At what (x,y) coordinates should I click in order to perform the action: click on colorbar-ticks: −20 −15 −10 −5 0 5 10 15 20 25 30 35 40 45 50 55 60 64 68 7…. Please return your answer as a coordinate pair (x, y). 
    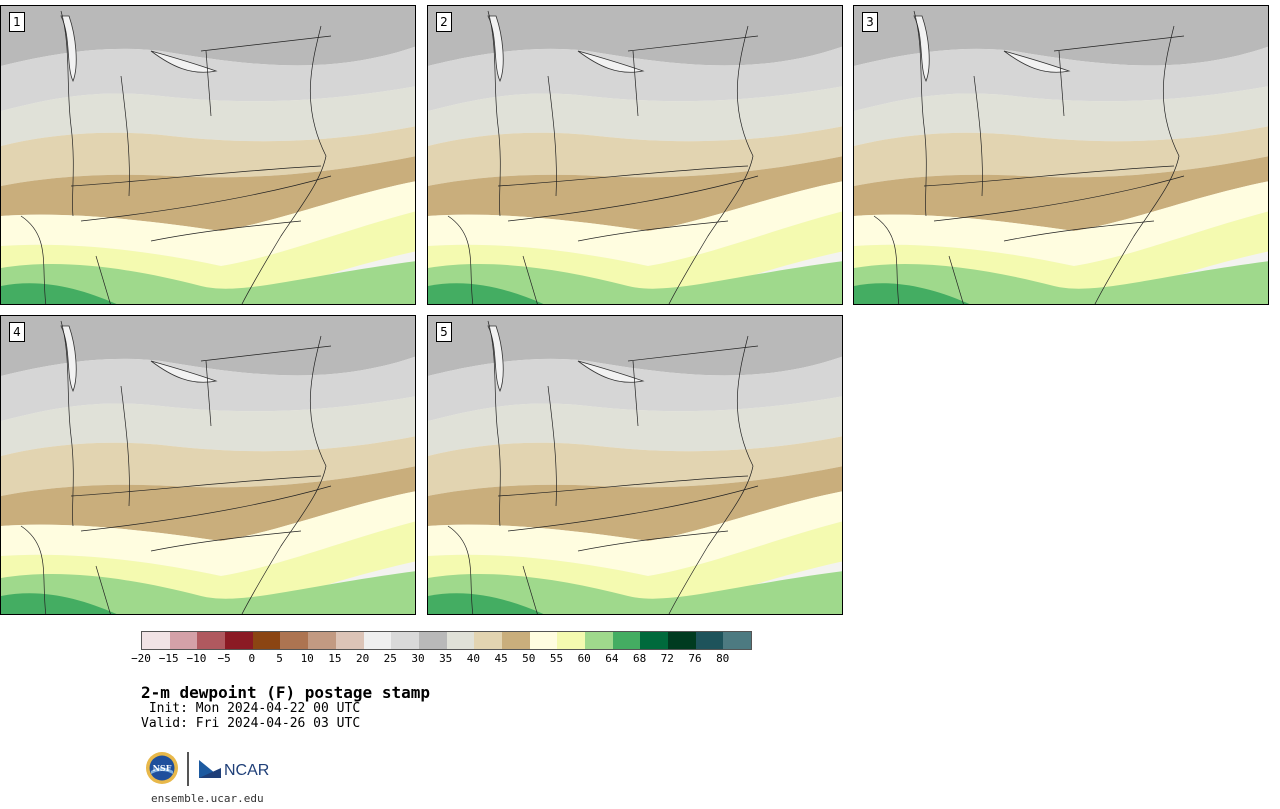
    Looking at the image, I should click on (444, 659).